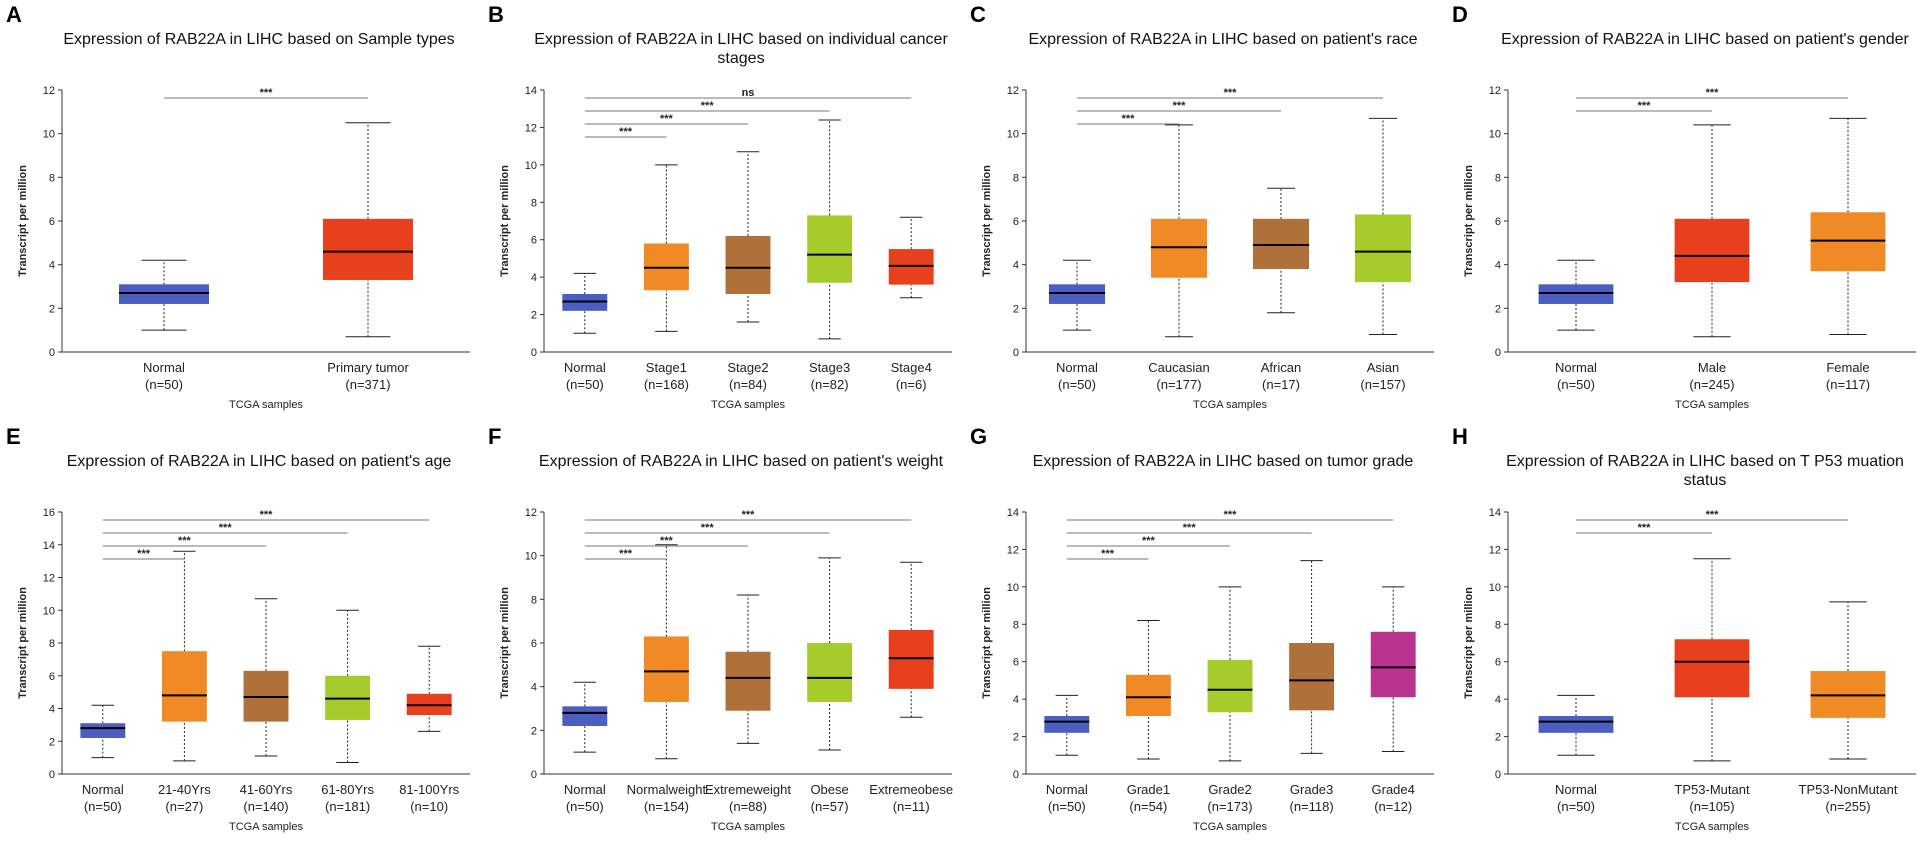  Describe the element at coordinates (829, 367) in the screenshot. I see `x-tick-label: Stage3` at that location.